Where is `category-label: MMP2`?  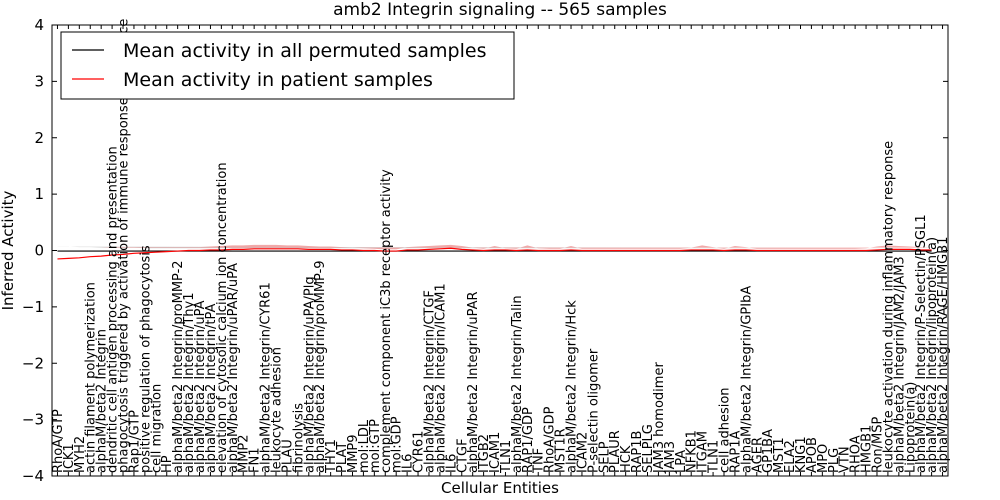 category-label: MMP2 is located at coordinates (244, 453).